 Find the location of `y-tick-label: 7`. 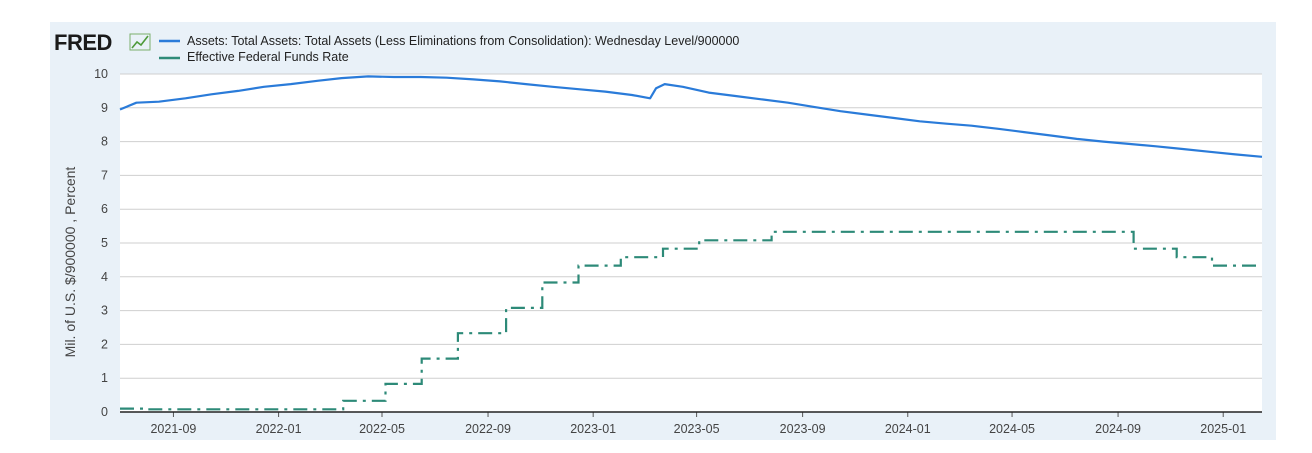

y-tick-label: 7 is located at coordinates (104, 175).